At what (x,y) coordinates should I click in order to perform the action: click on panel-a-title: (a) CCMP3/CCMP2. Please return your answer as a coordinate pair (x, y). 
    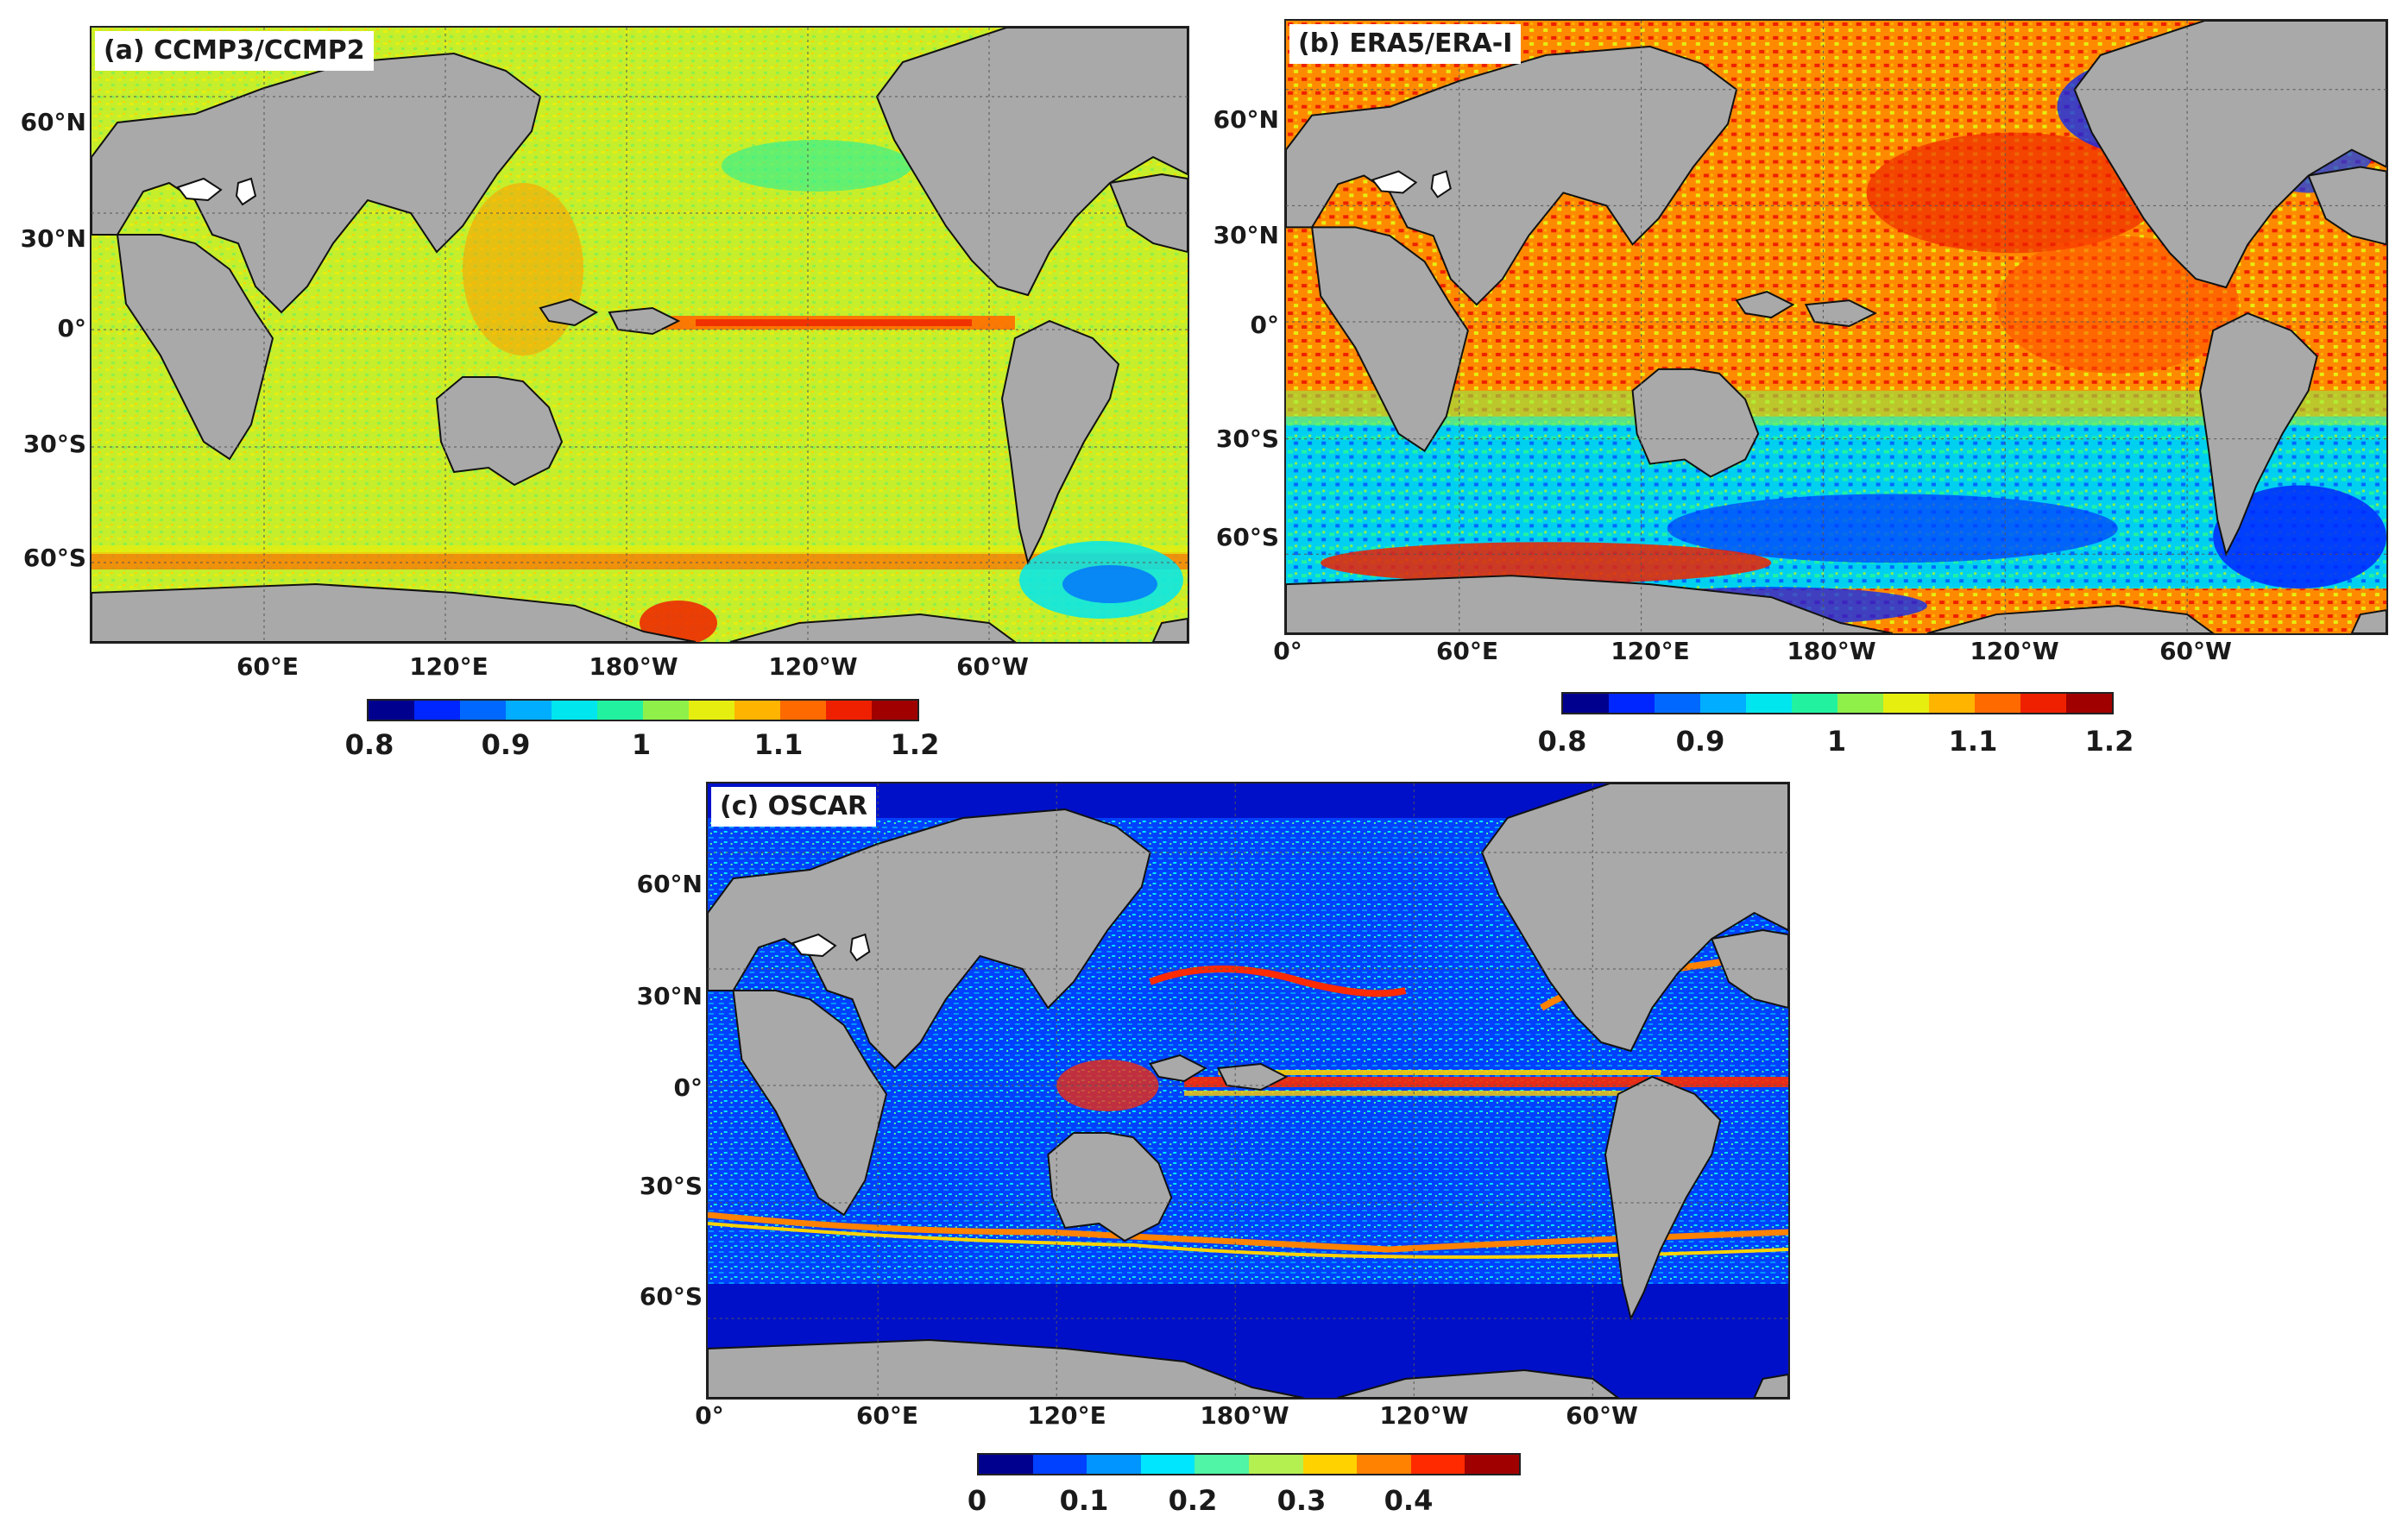
    Looking at the image, I should click on (234, 51).